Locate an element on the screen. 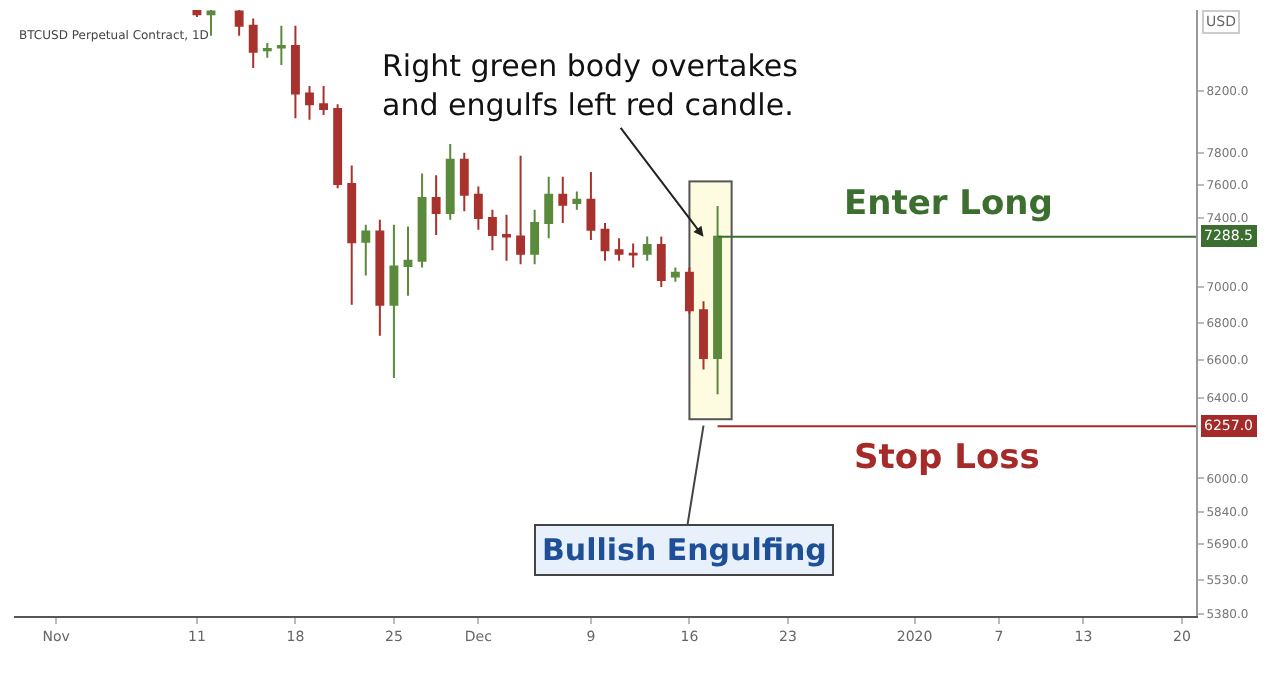 Image resolution: width=1268 pixels, height=678 pixels. ref-line-label: Stop Loss is located at coordinates (947, 458).